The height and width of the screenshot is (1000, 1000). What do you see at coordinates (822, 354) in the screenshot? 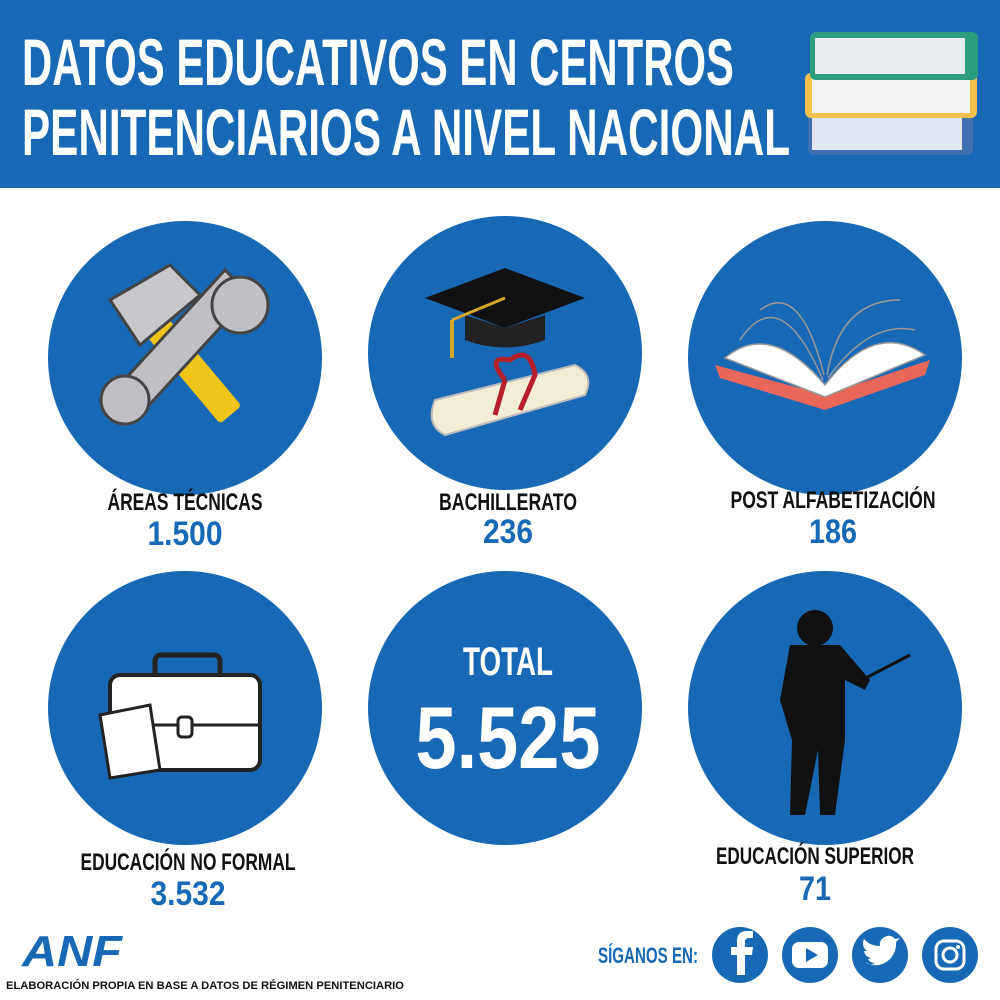
I see `book-icon` at bounding box center [822, 354].